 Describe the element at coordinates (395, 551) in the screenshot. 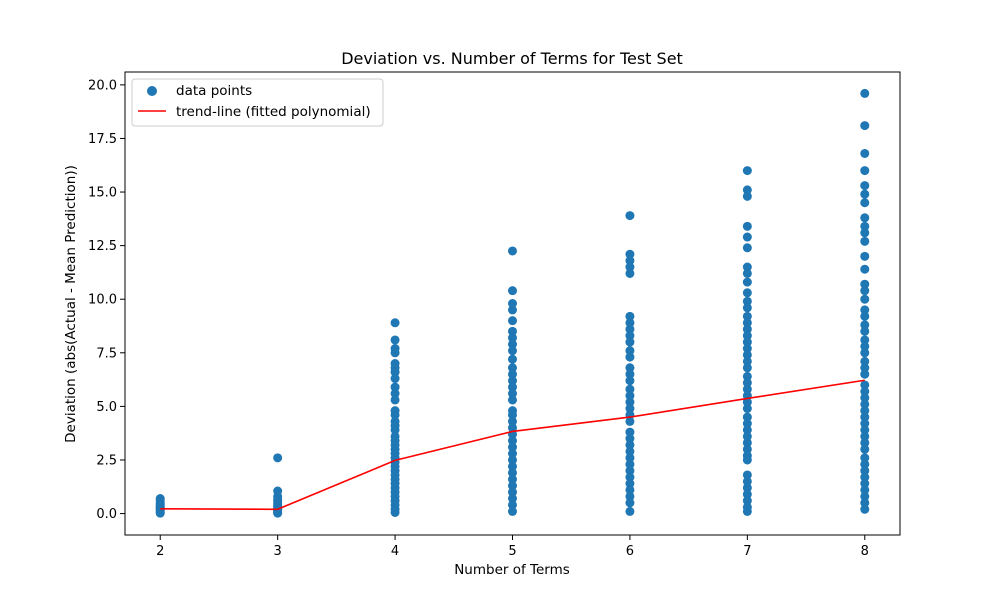

I see `x-tick-label: 4` at that location.